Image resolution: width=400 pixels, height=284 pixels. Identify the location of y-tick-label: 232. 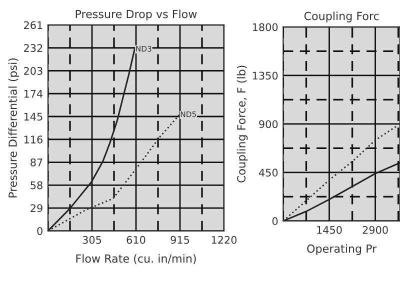
(33, 48).